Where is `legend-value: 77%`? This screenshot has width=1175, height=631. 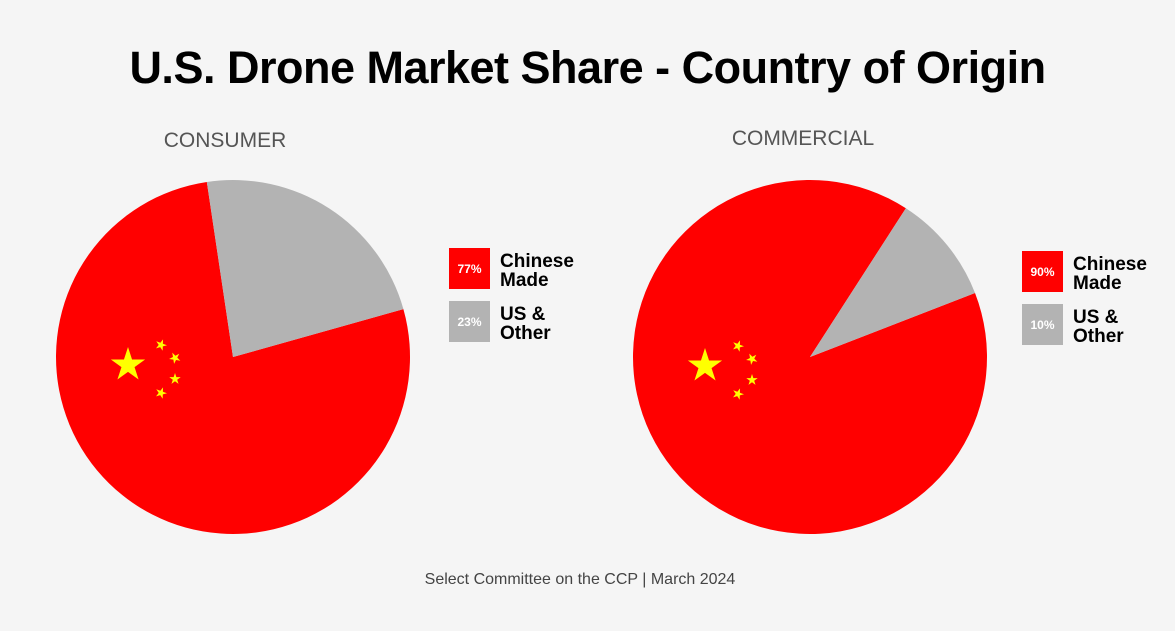
legend-value: 77% is located at coordinates (469, 269).